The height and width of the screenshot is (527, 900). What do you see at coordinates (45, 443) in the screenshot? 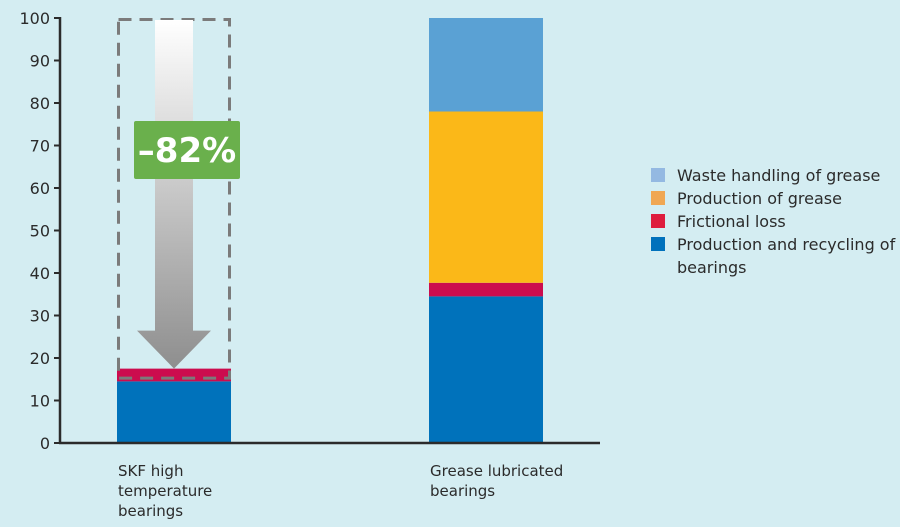
I see `y-tick-label: 0` at bounding box center [45, 443].